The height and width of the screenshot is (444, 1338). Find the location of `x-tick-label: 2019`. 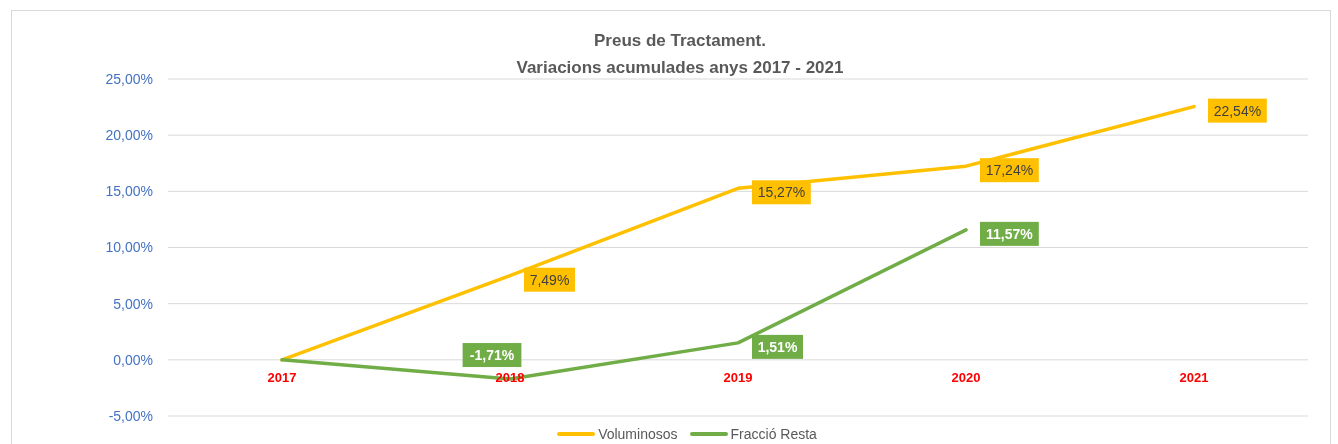

x-tick-label: 2019 is located at coordinates (738, 378).